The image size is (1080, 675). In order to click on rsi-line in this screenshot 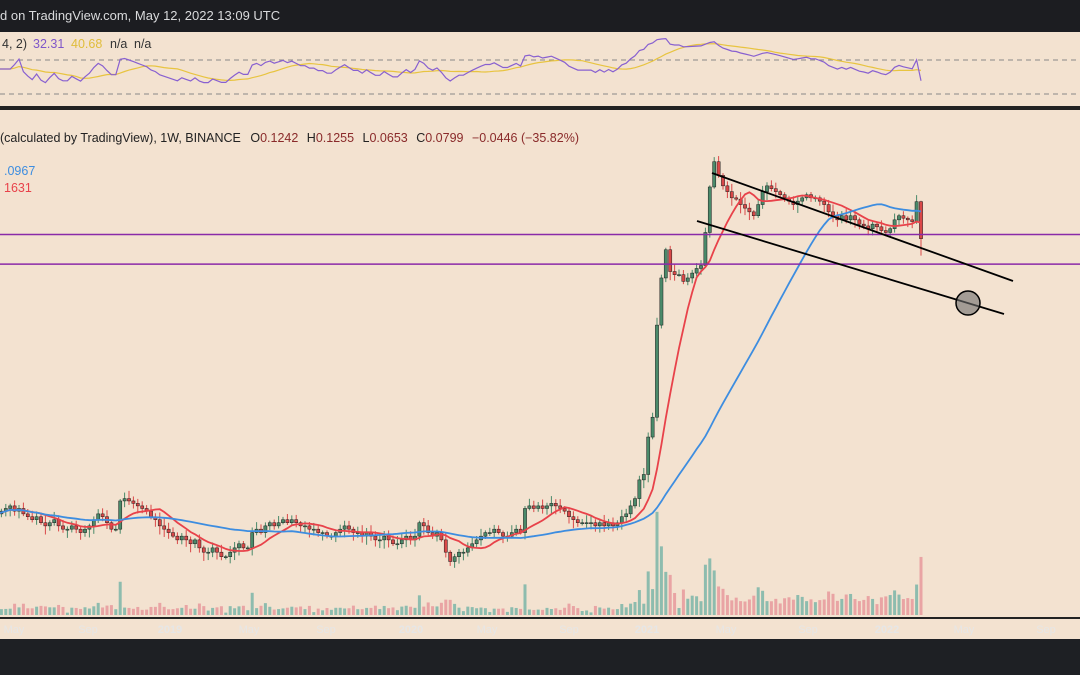, I will do `click(461, 60)`.